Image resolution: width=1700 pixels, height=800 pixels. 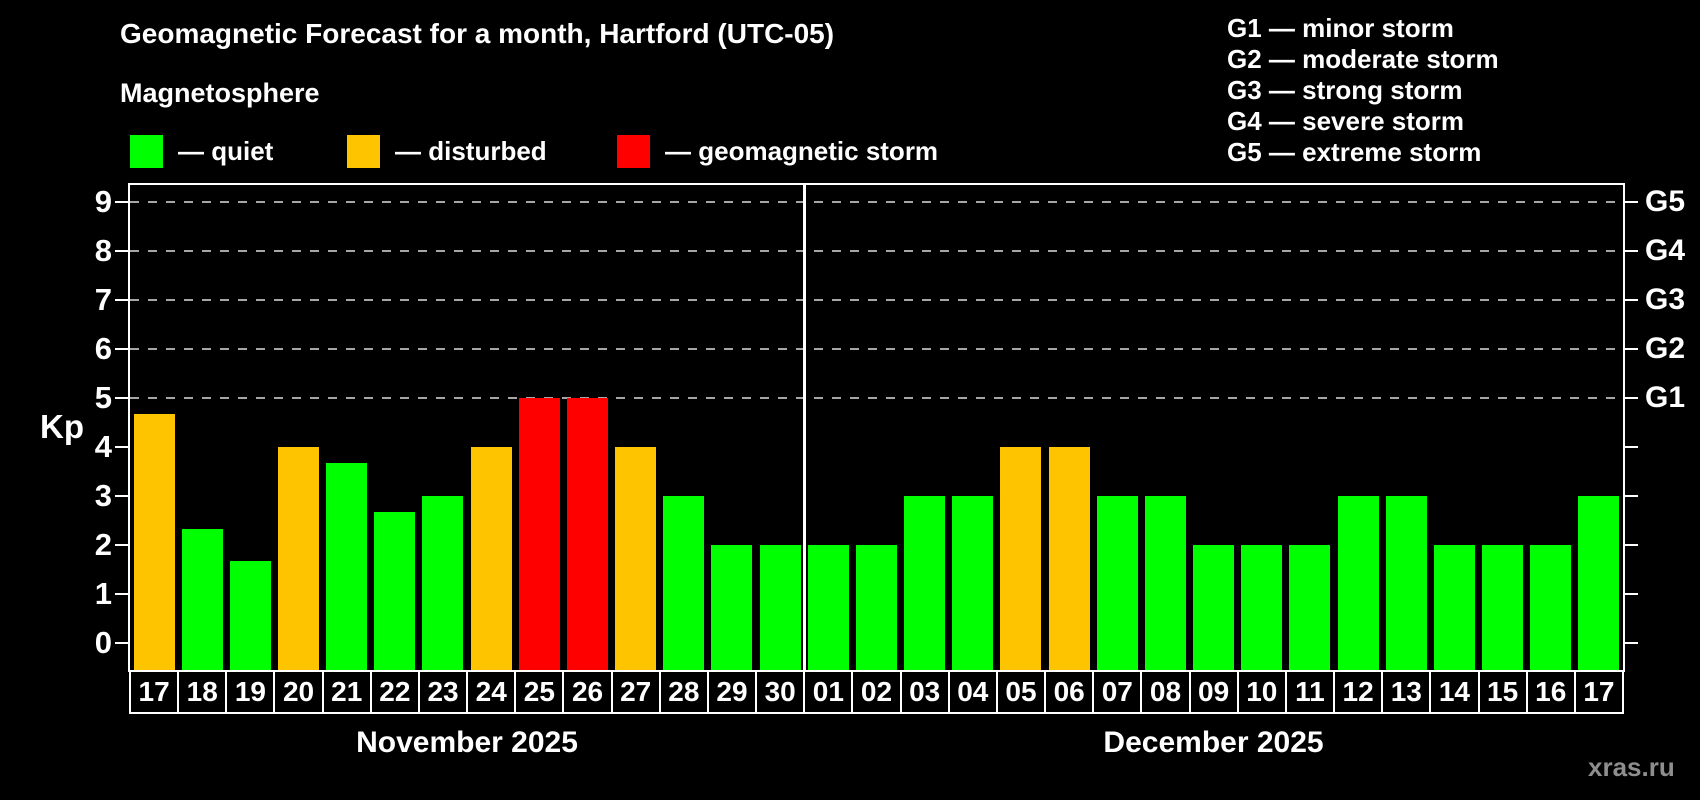 I want to click on legend-label-quiet: — quiet, so click(x=226, y=151).